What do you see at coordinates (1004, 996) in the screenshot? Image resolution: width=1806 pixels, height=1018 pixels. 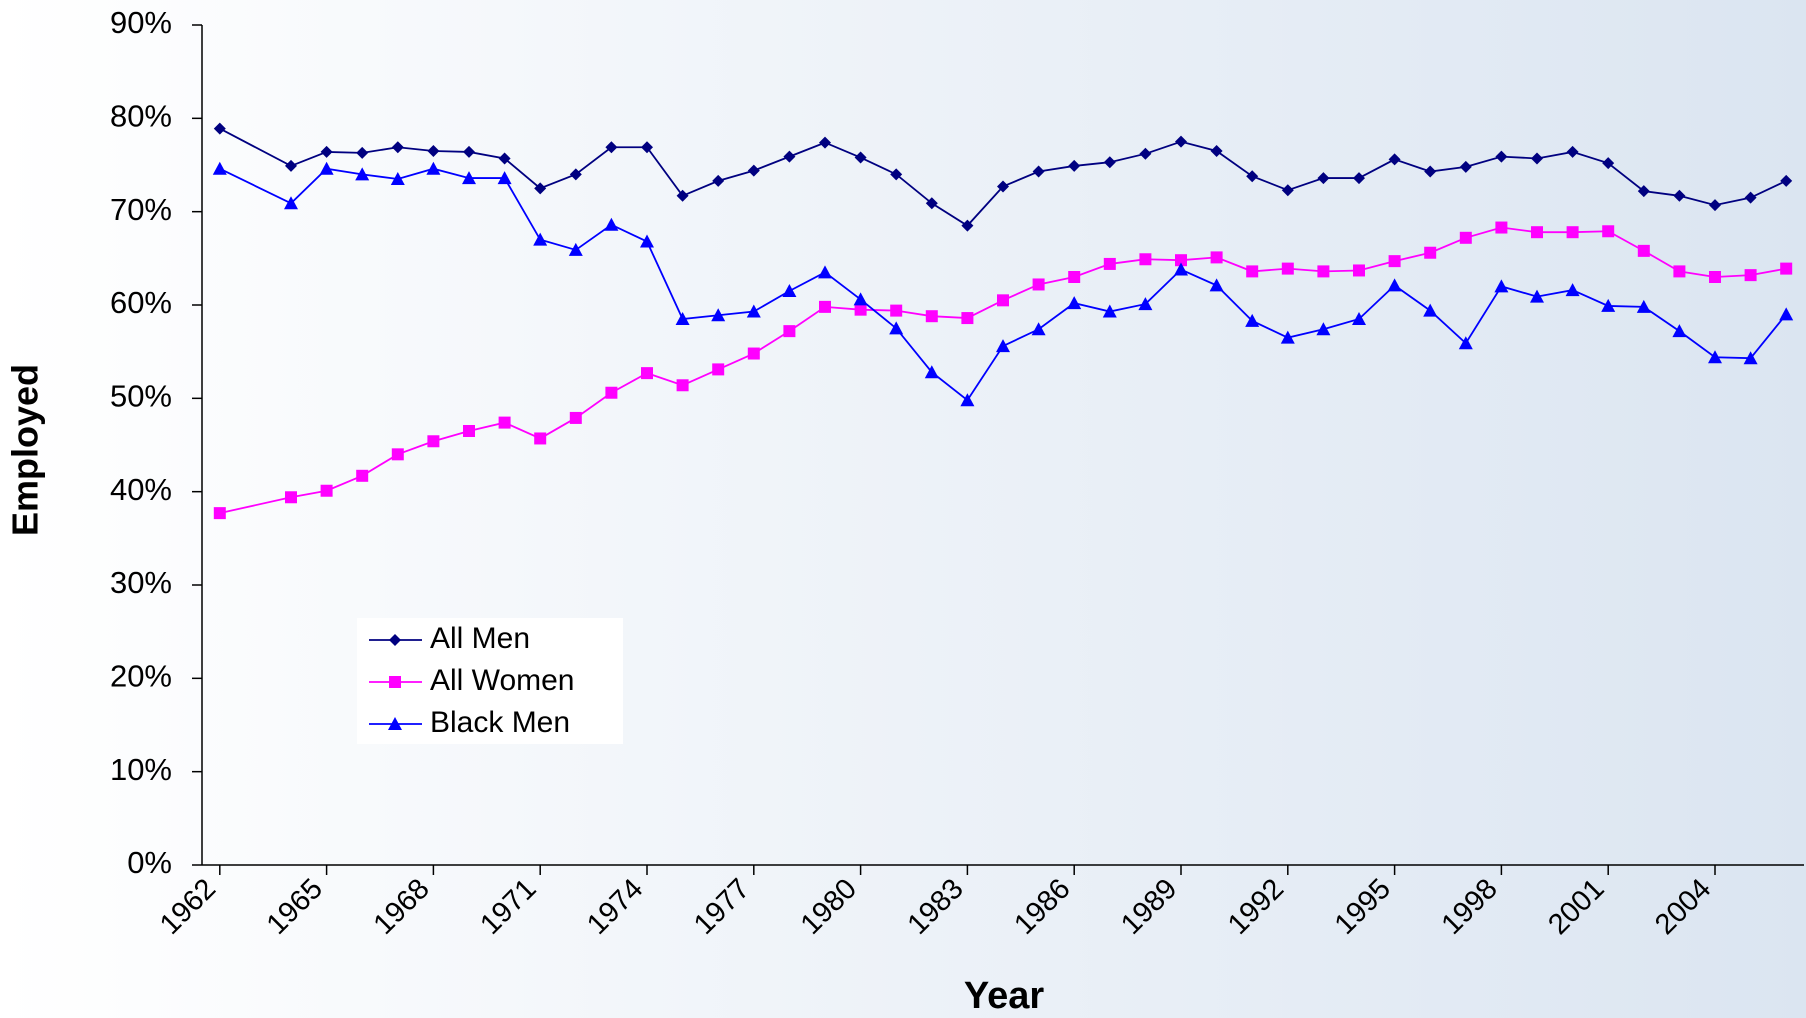 I see `x-axis-label: Year` at bounding box center [1004, 996].